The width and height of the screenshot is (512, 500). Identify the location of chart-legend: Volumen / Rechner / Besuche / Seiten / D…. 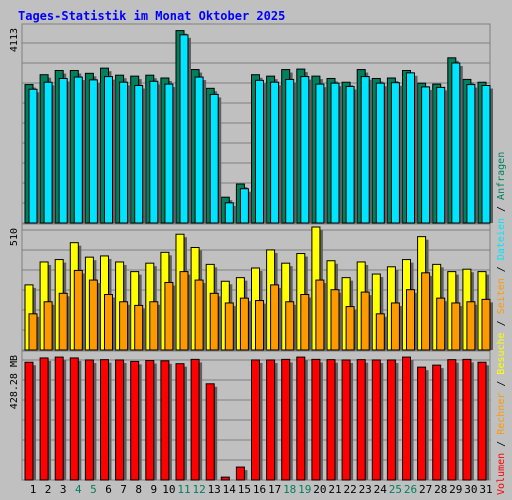
(501, 323).